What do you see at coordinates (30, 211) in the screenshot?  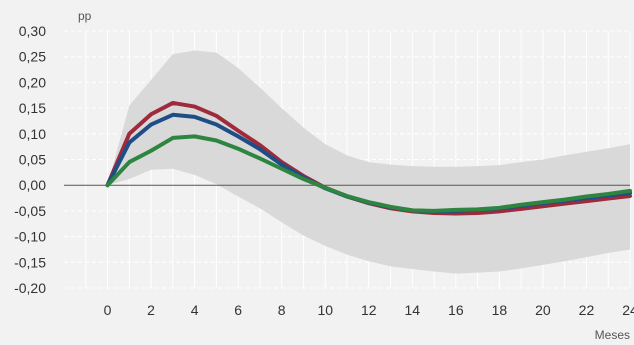 I see `y-tick-label: -0,05` at bounding box center [30, 211].